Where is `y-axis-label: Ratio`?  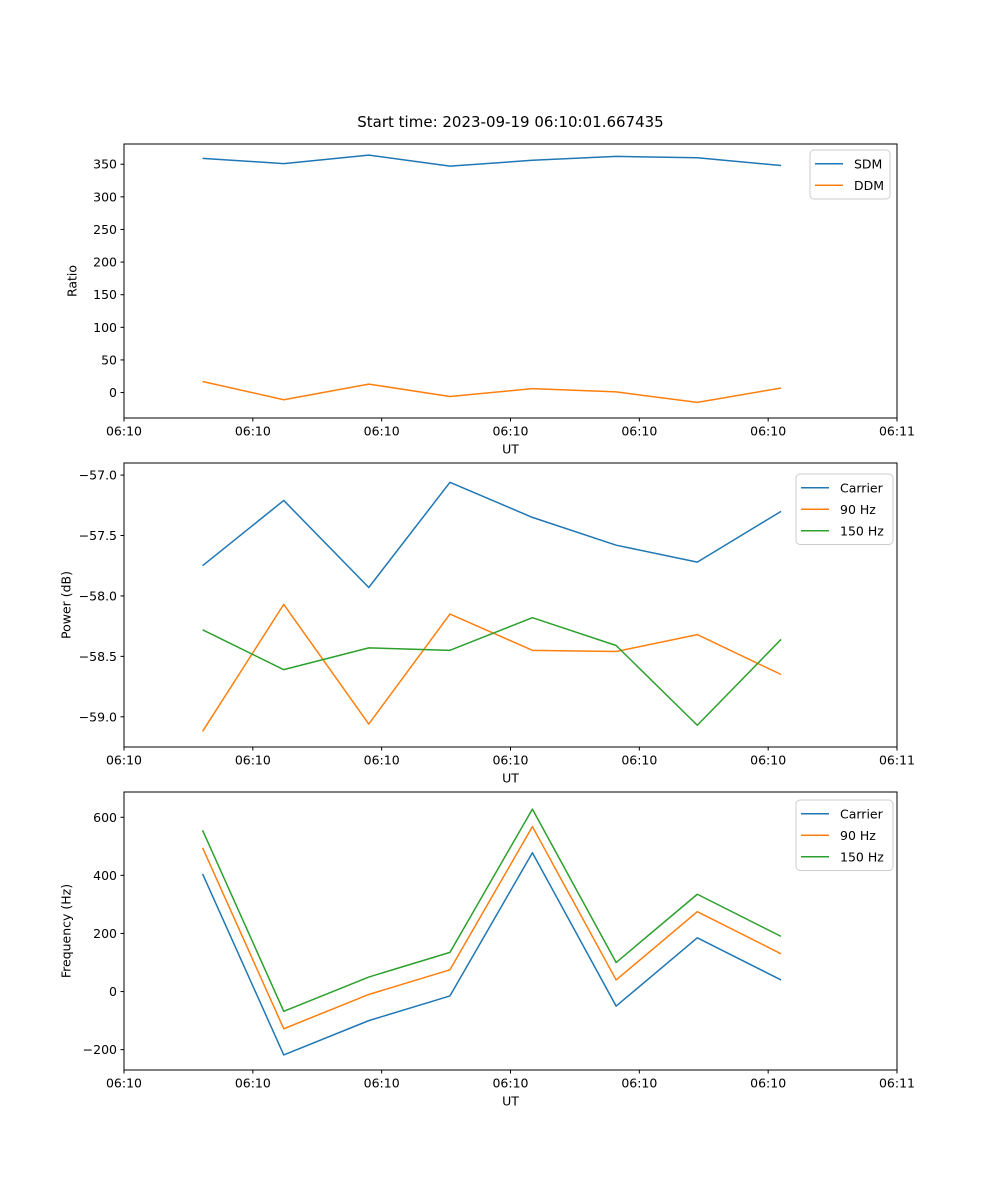 y-axis-label: Ratio is located at coordinates (72, 281).